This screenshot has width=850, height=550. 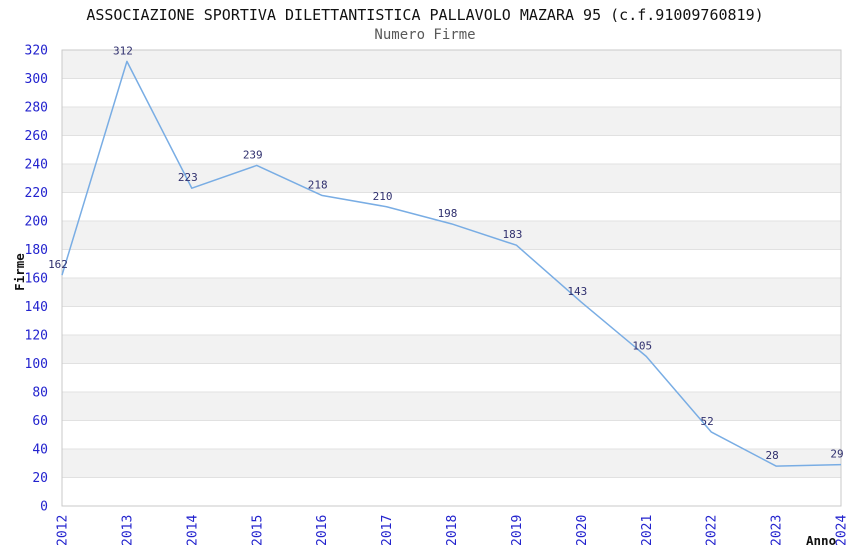 I want to click on value-label: 312, so click(x=123, y=50).